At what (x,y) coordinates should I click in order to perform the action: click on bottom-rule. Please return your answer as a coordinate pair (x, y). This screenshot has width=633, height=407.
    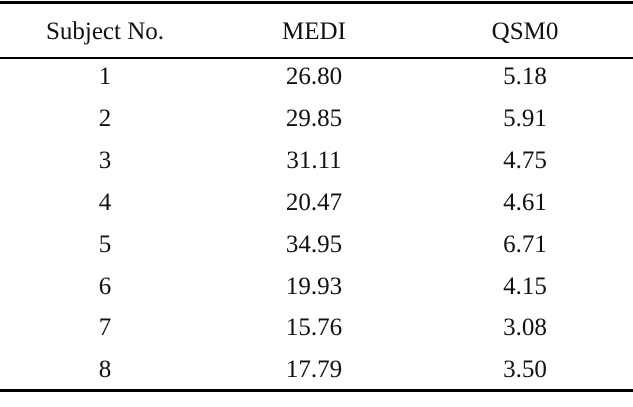
    Looking at the image, I should click on (316, 390).